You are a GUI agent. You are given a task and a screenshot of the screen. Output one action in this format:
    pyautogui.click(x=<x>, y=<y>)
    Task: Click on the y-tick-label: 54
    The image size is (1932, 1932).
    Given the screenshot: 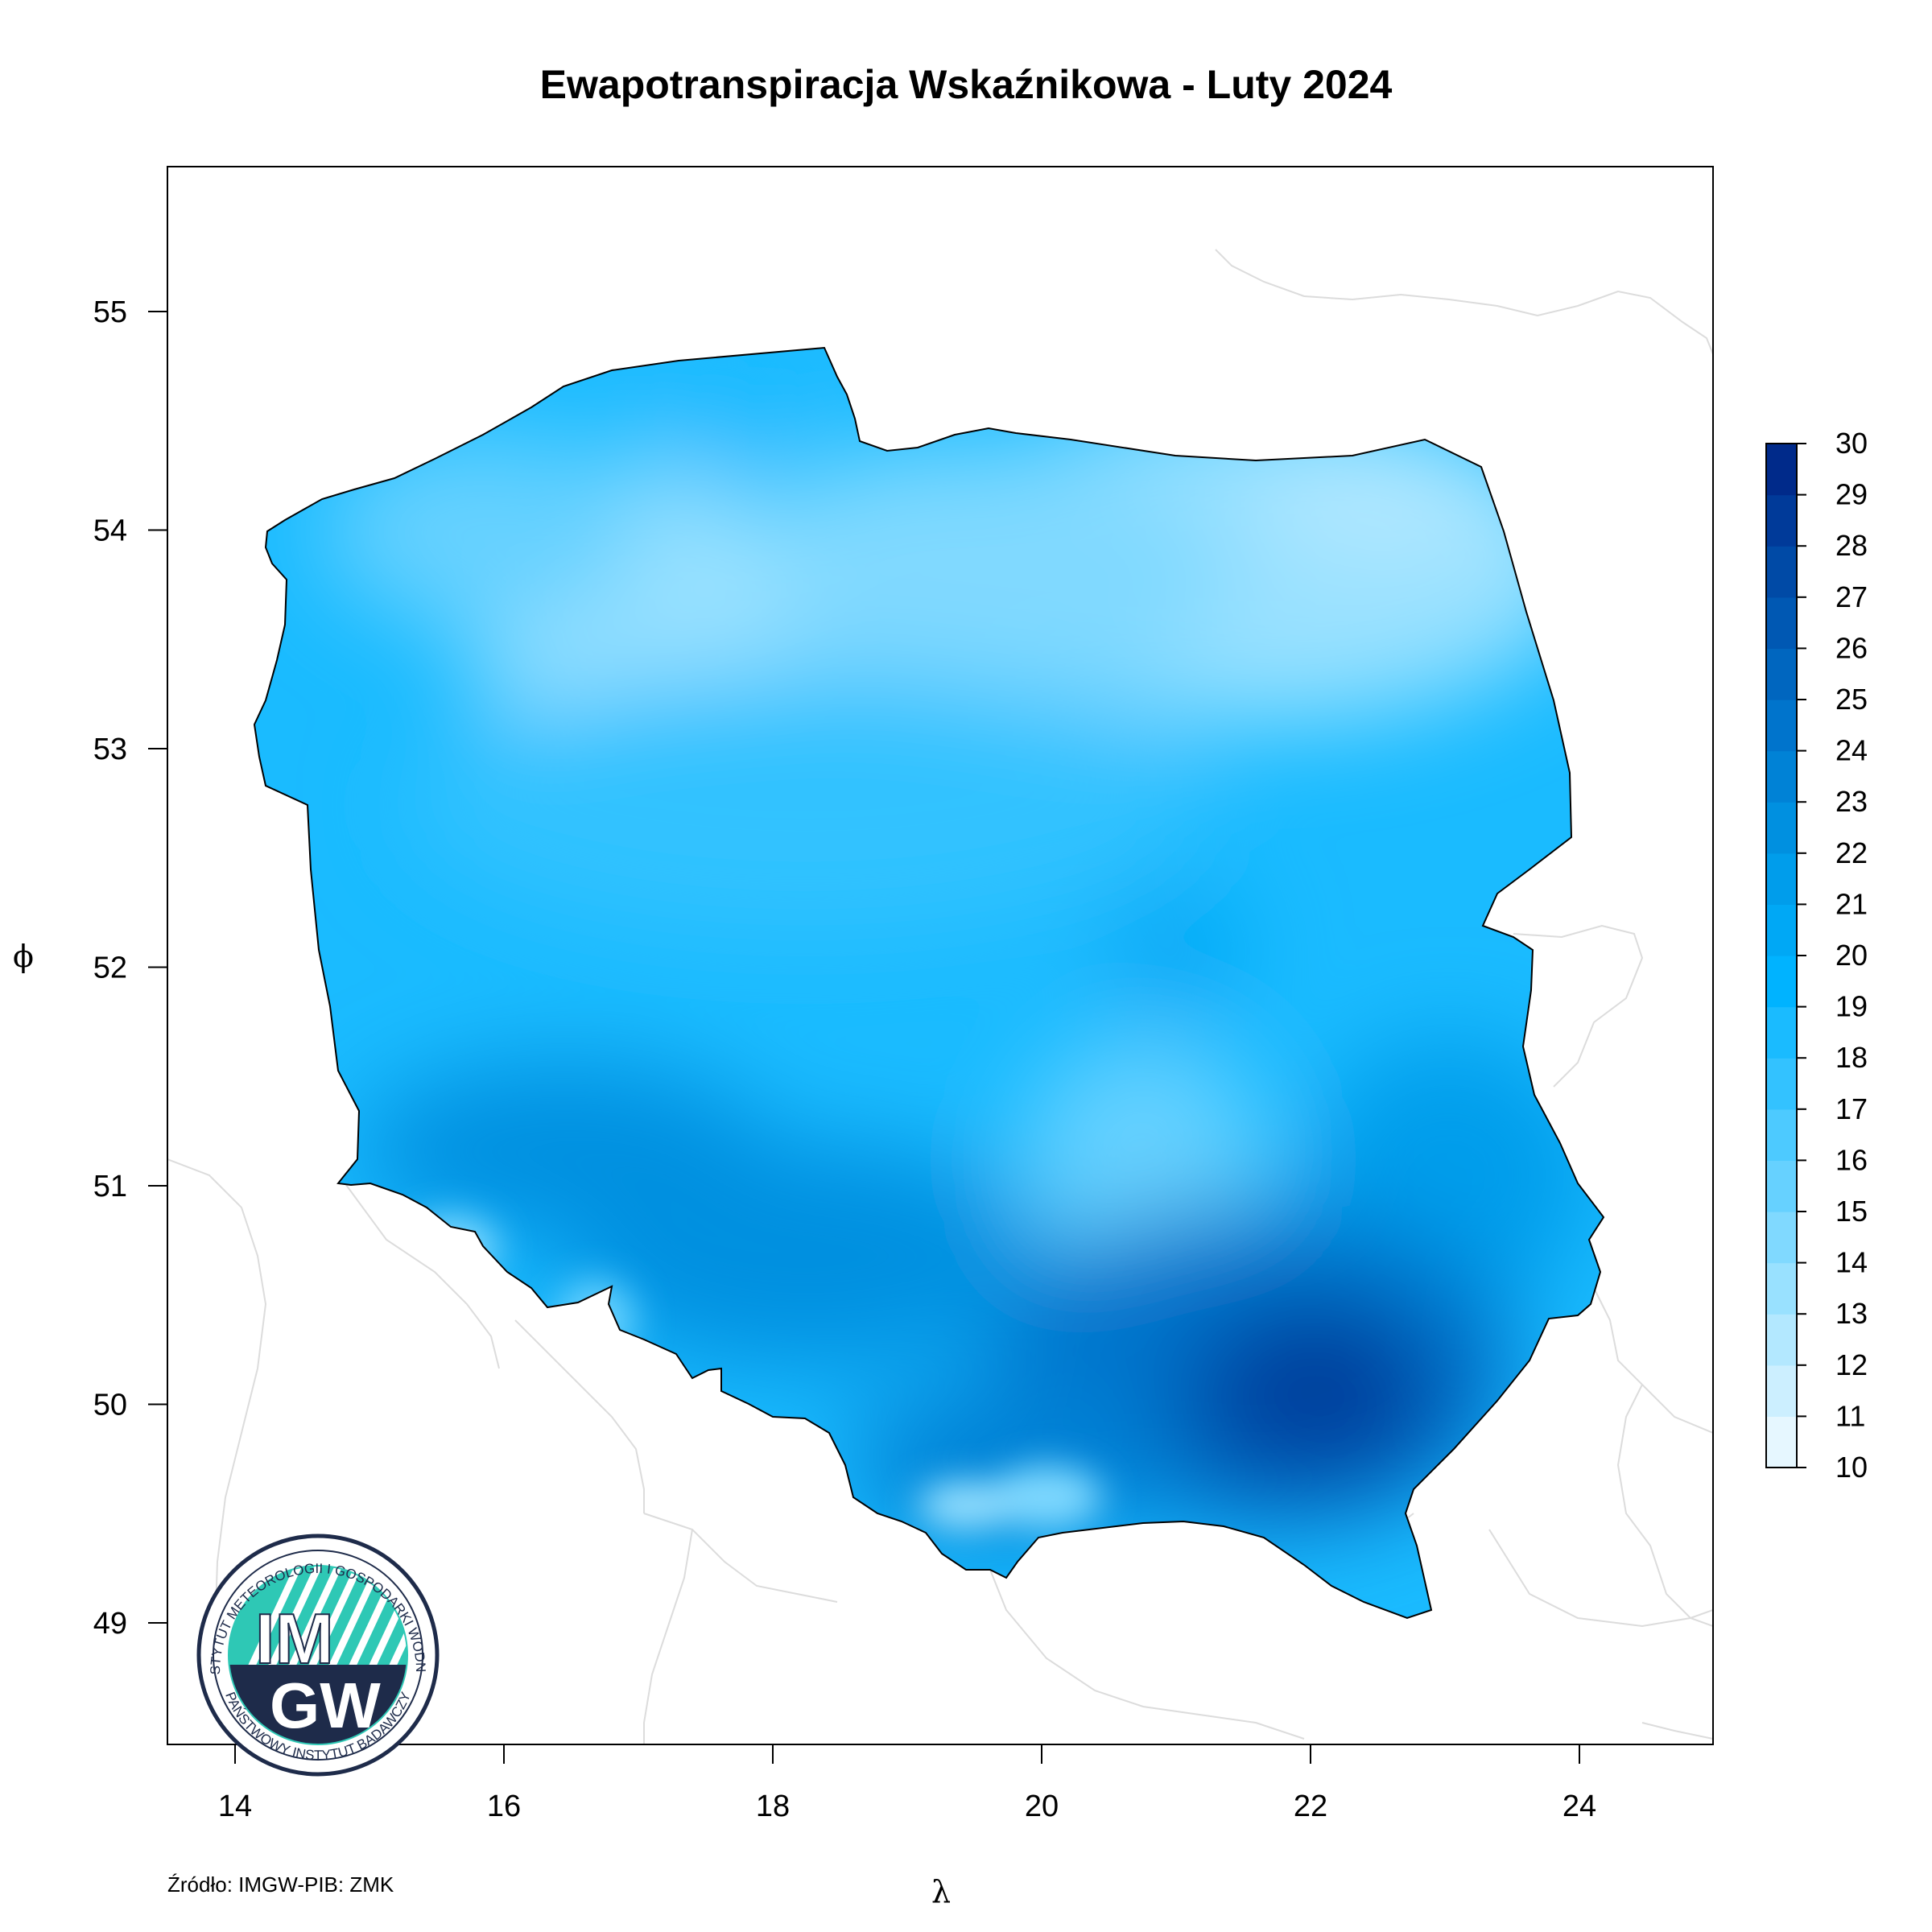 What is the action you would take?
    pyautogui.click(x=110, y=531)
    